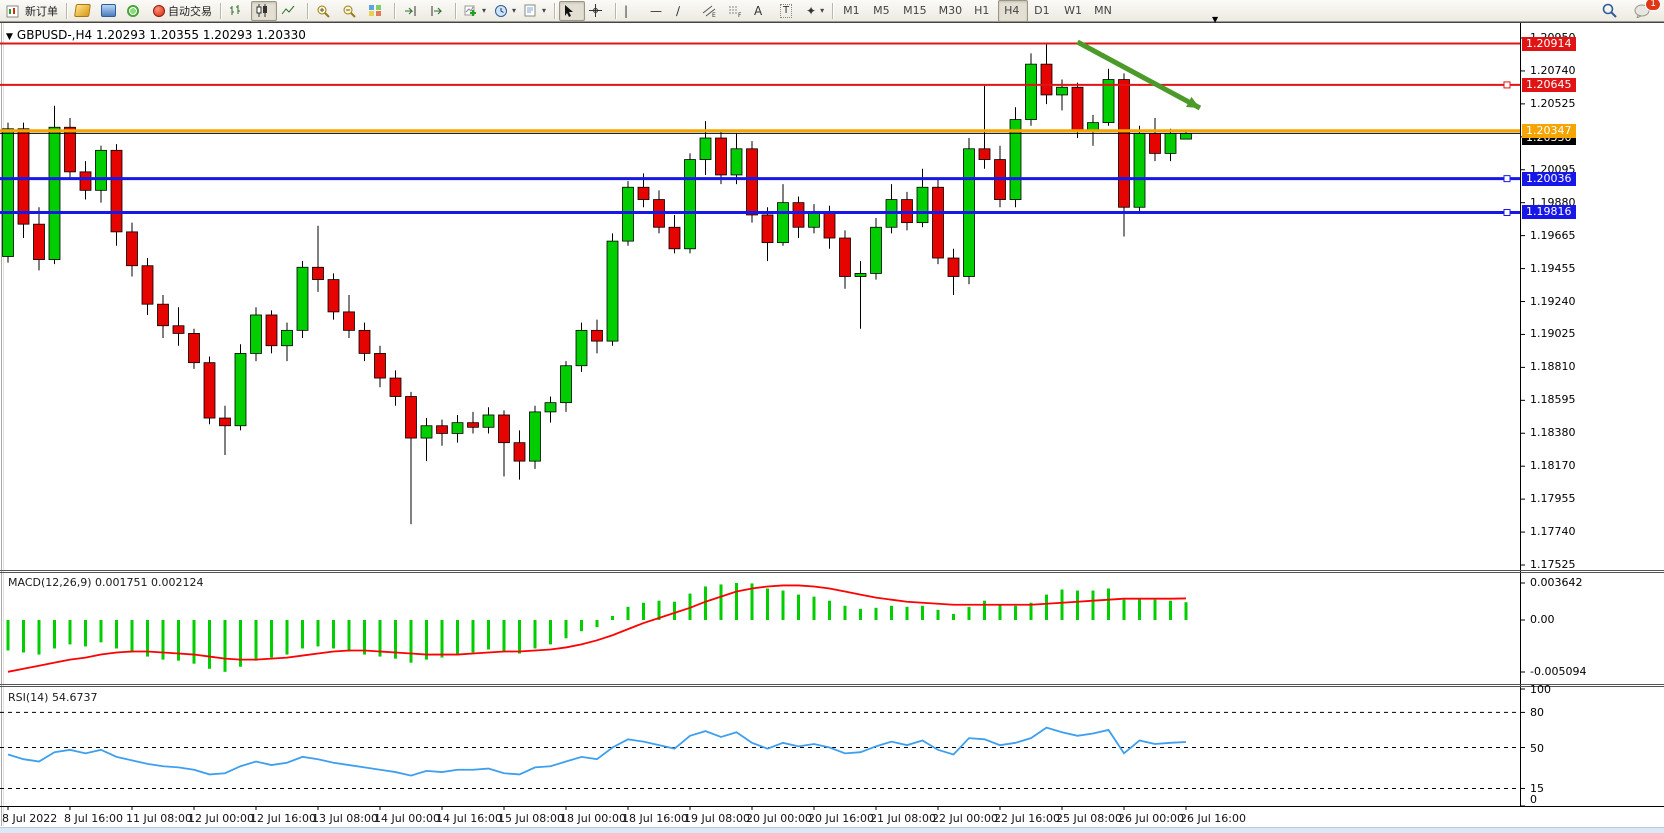 This screenshot has height=833, width=1664. I want to click on search-button, so click(1611, 11).